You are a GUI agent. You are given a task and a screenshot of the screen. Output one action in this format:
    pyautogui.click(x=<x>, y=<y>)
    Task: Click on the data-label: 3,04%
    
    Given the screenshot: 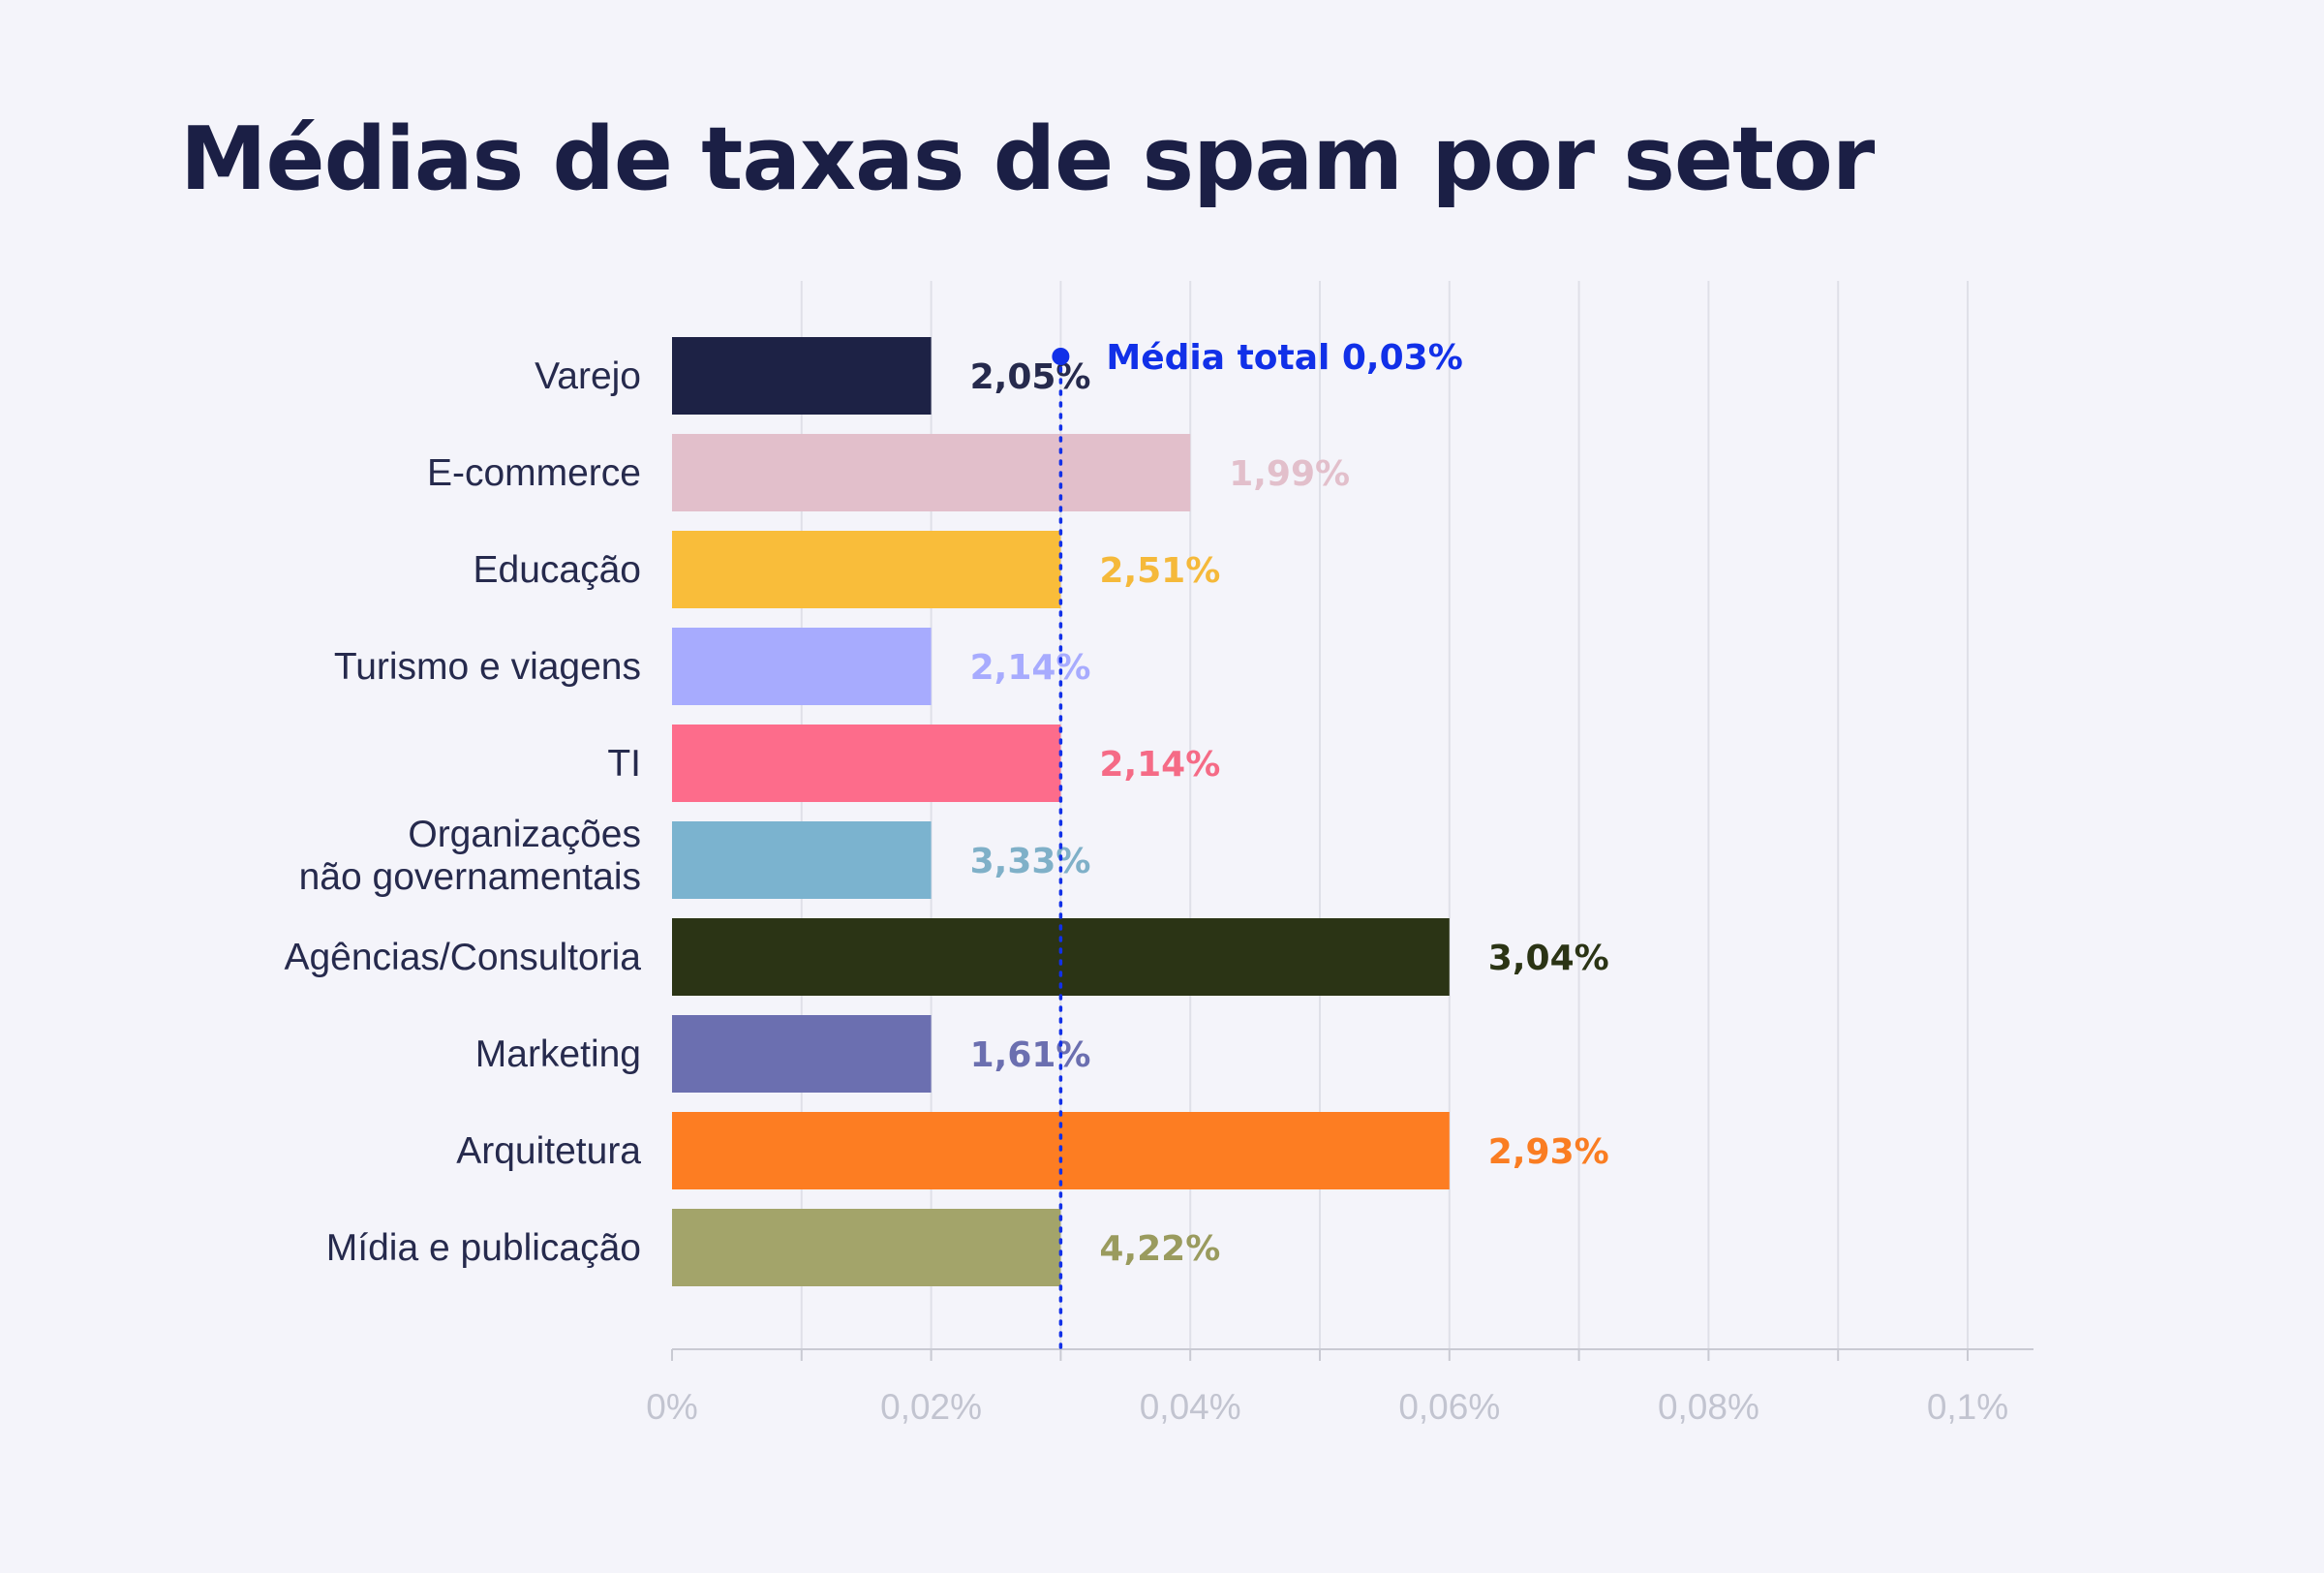 What is the action you would take?
    pyautogui.click(x=1548, y=959)
    